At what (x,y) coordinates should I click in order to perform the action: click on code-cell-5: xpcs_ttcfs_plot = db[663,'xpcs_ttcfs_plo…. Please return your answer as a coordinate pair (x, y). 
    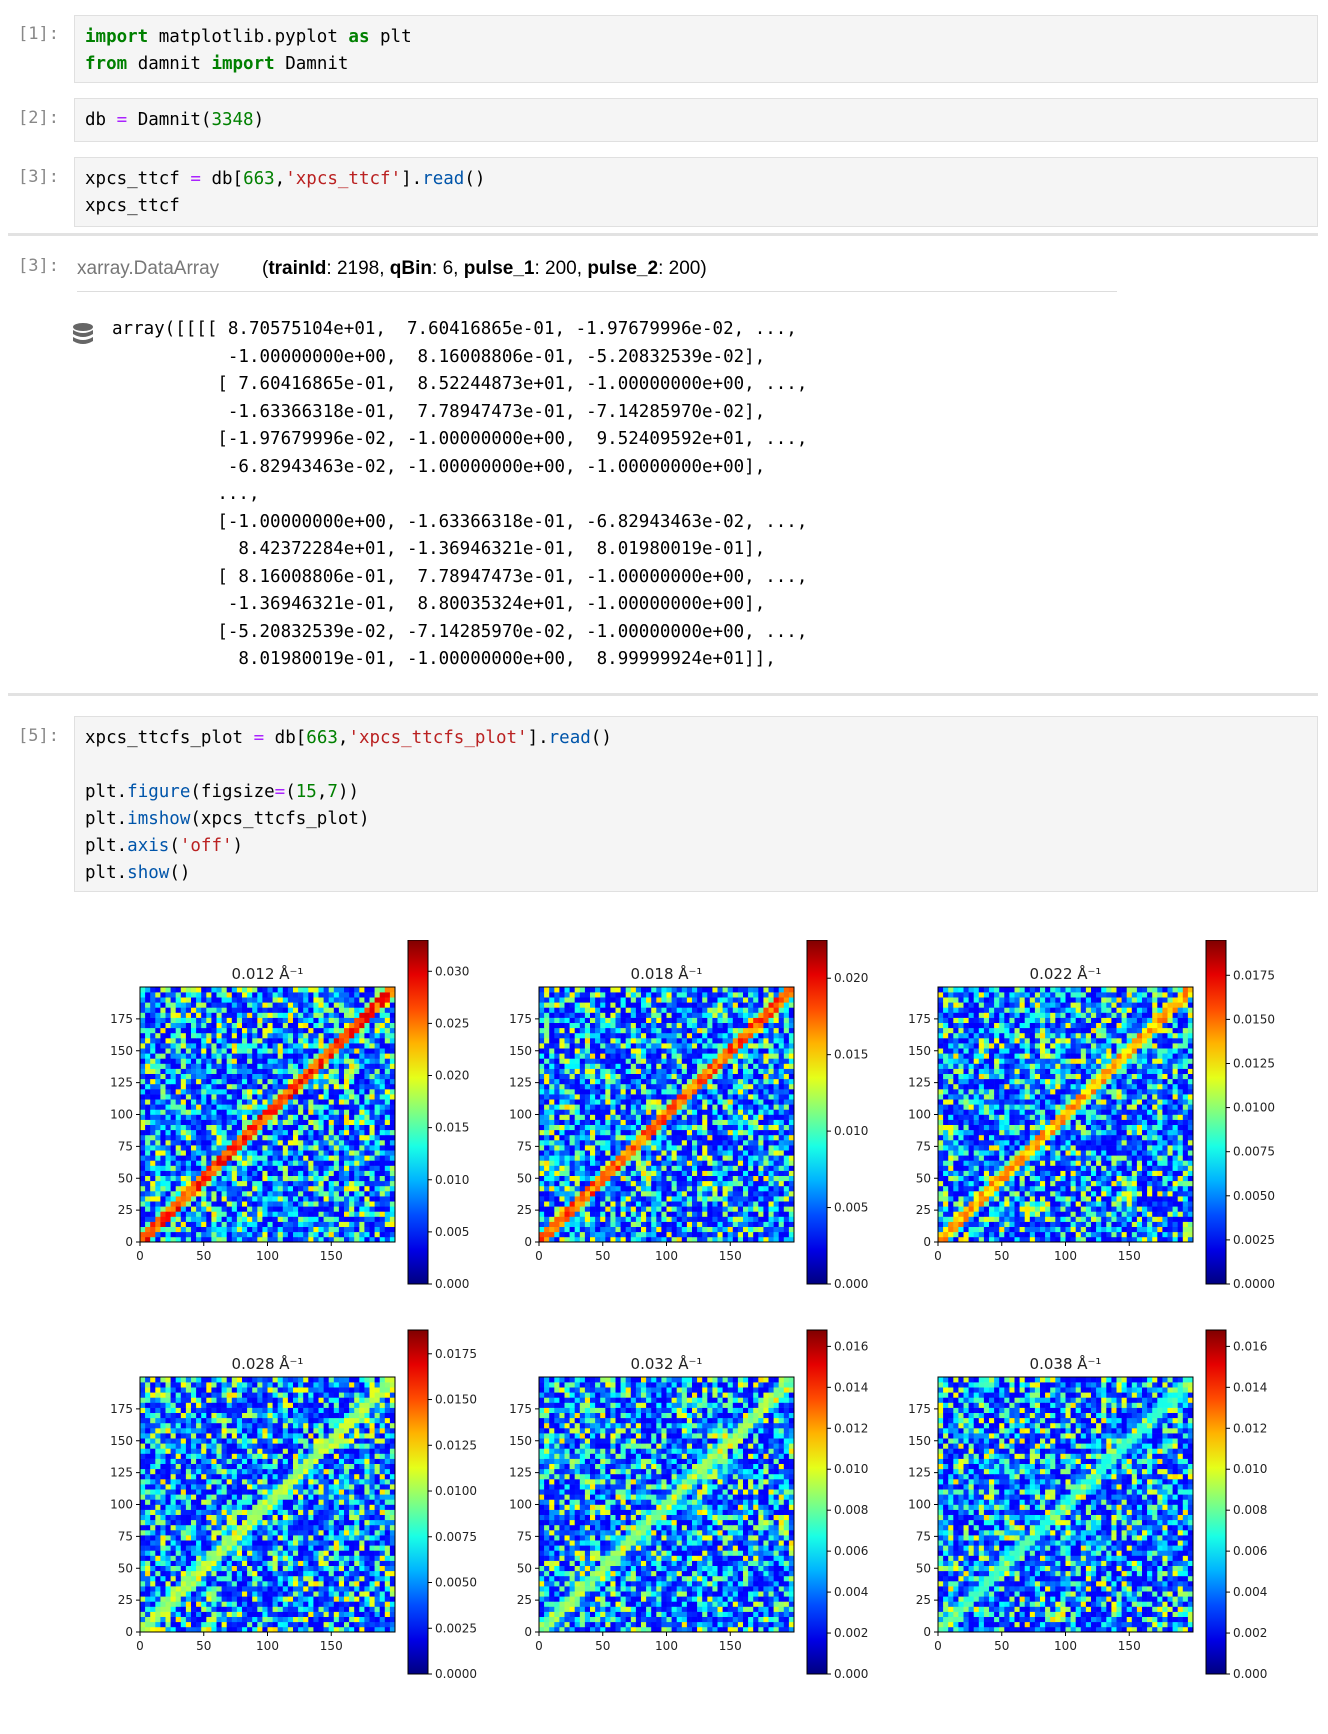
    Looking at the image, I should click on (696, 804).